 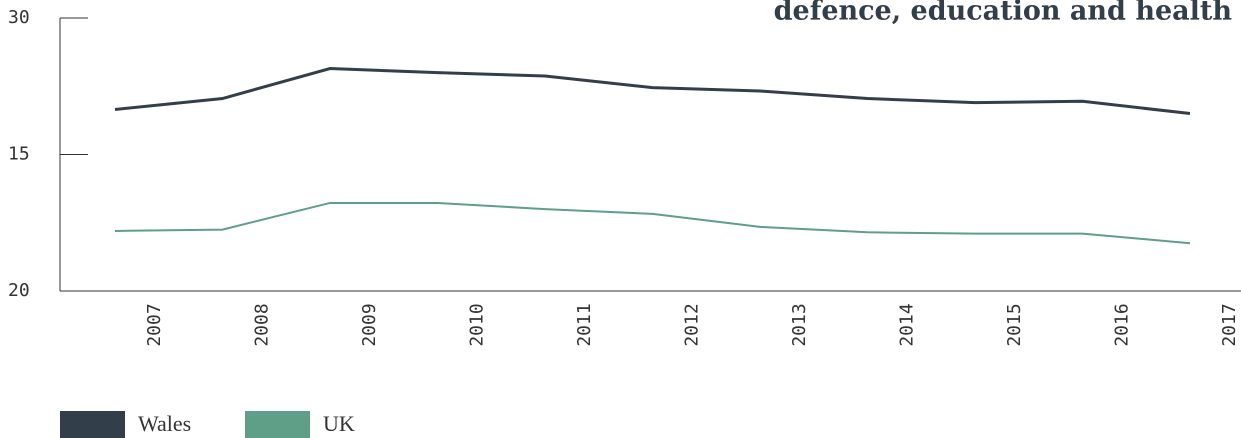 What do you see at coordinates (164, 423) in the screenshot?
I see `legend-label: Wales` at bounding box center [164, 423].